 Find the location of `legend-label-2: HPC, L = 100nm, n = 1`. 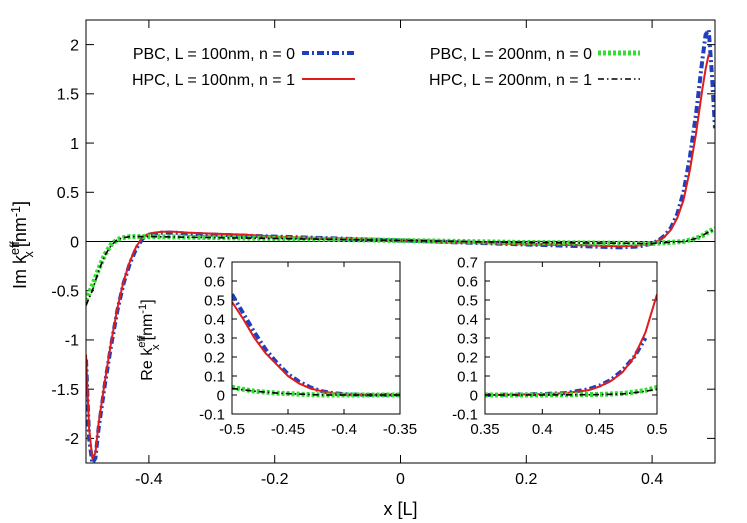

legend-label-2: HPC, L = 100nm, n = 1 is located at coordinates (213, 80).